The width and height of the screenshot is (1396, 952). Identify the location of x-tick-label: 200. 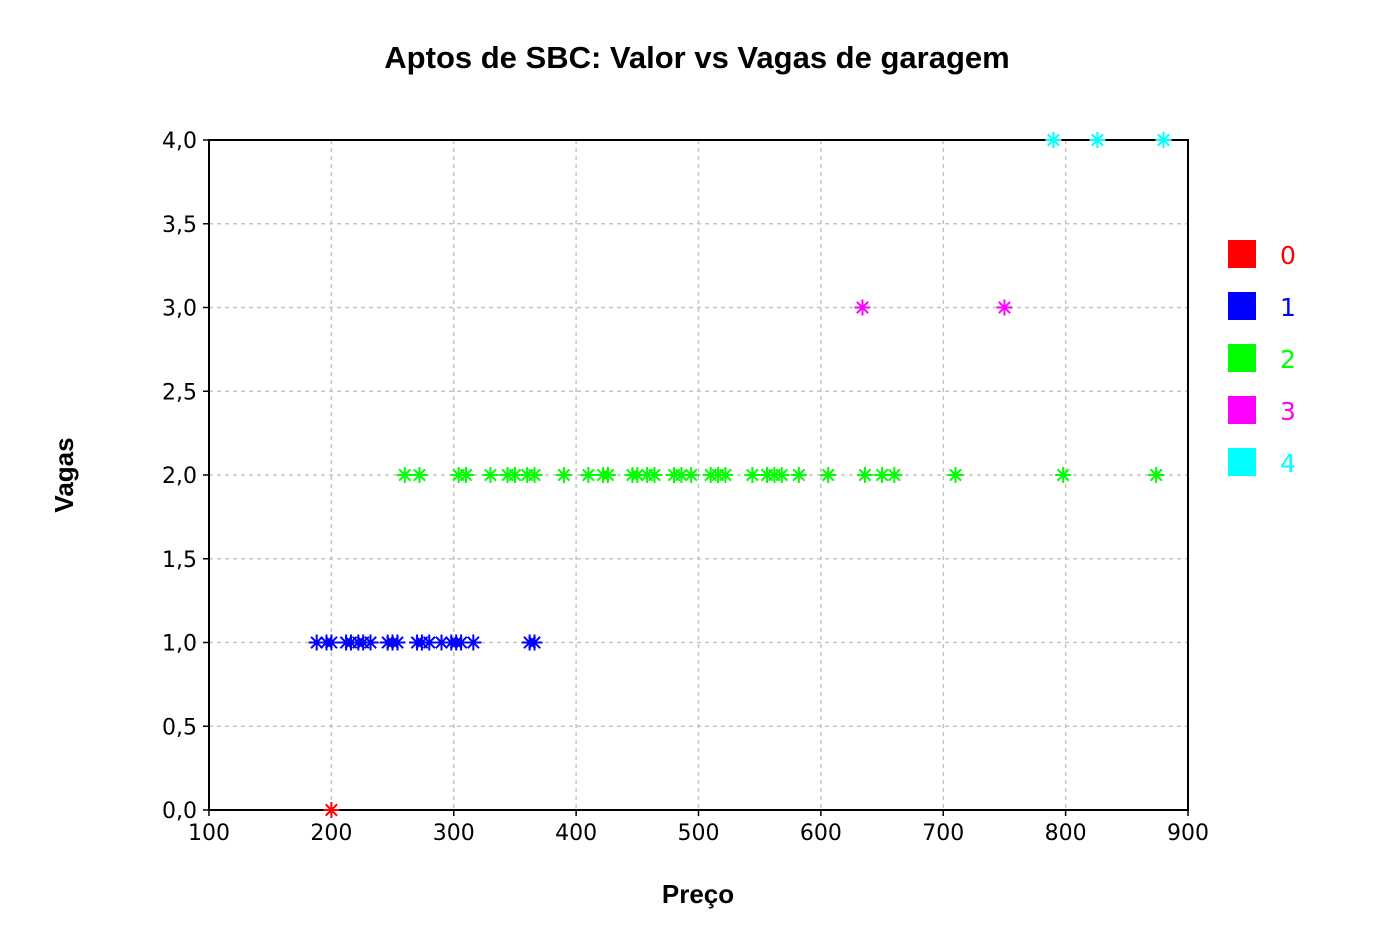
(331, 833).